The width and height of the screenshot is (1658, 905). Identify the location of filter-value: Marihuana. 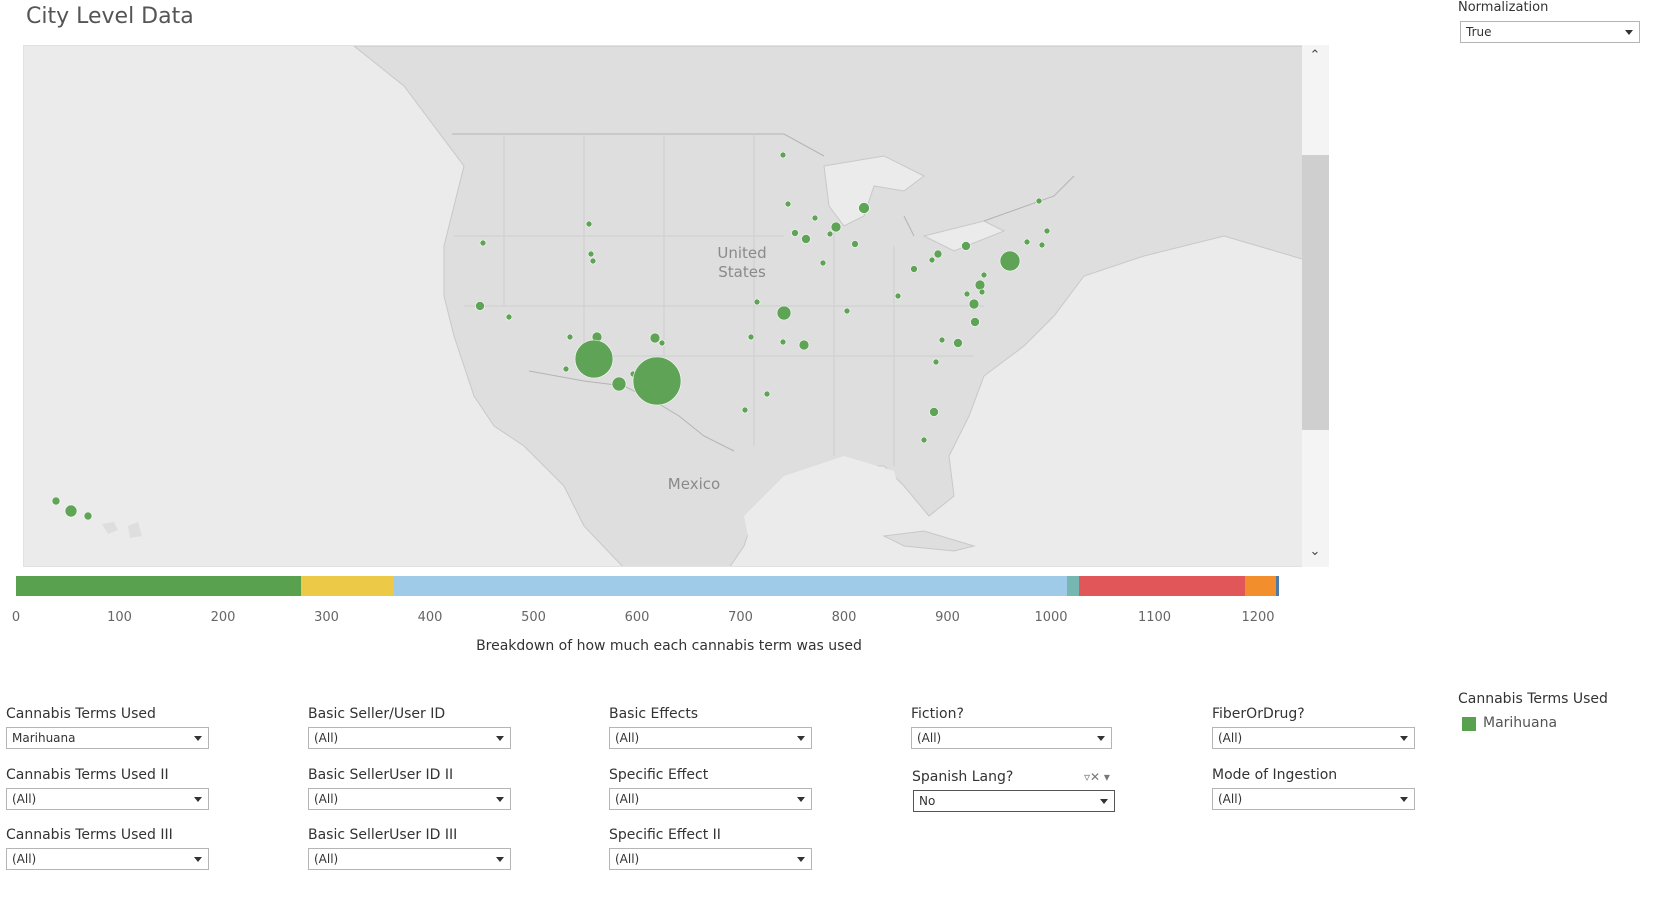
(44, 738).